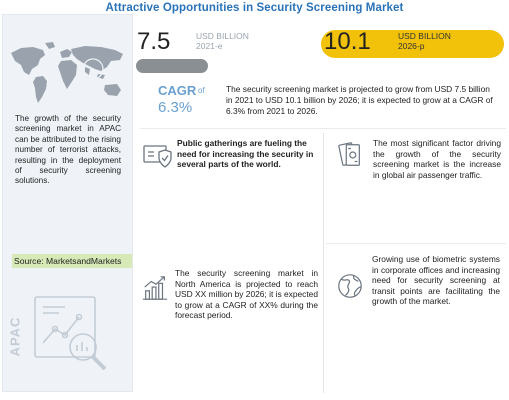 The image size is (509, 400). What do you see at coordinates (416, 243) in the screenshot?
I see `divider-right` at bounding box center [416, 243].